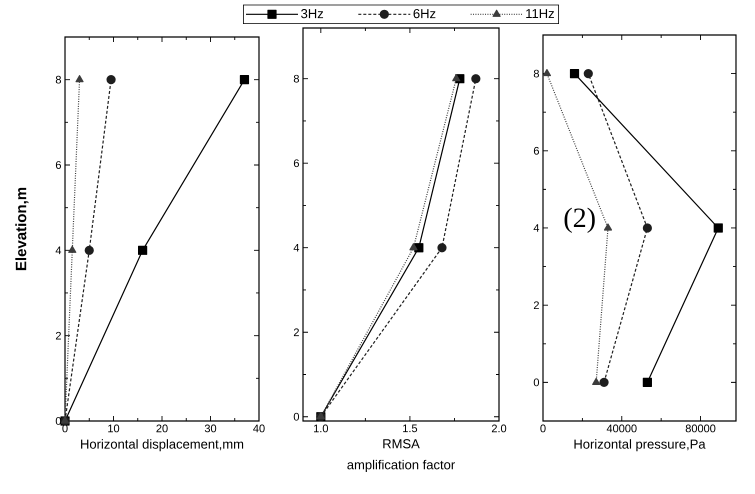 This screenshot has width=755, height=494. I want to click on x-tick-label: 40000, so click(621, 428).